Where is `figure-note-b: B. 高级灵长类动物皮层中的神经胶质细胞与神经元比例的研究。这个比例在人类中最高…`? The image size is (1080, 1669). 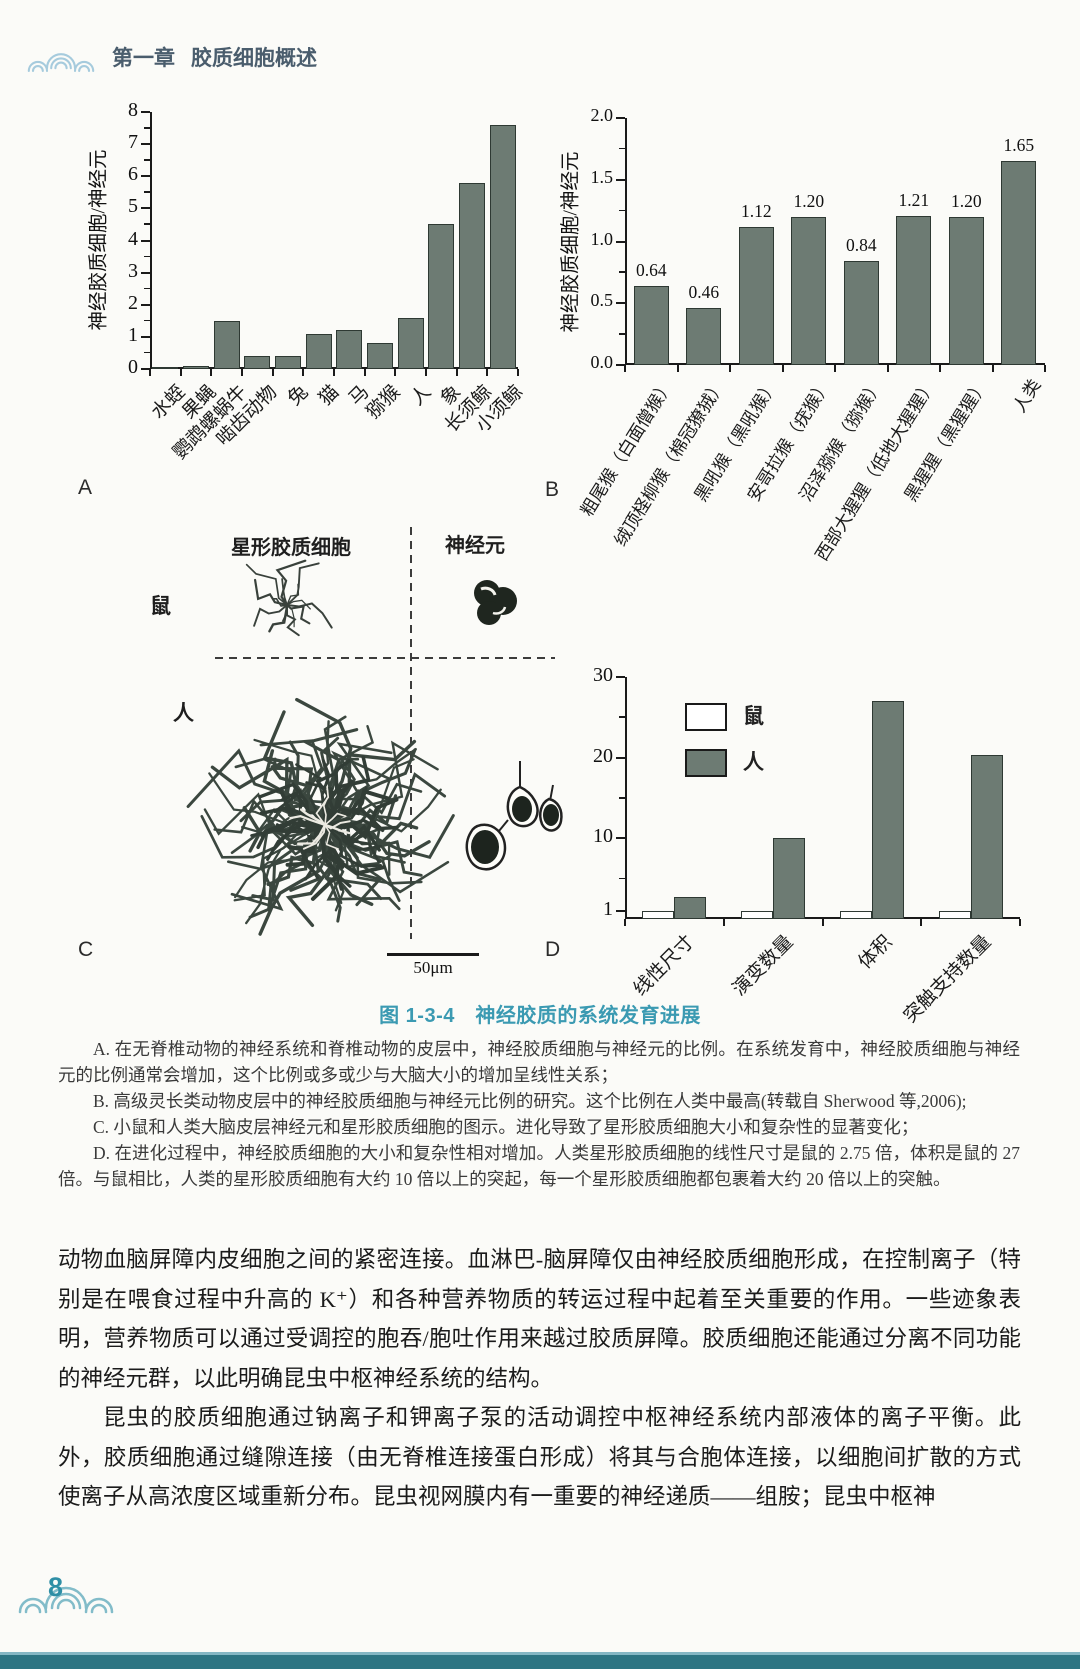 figure-note-b: B. 高级灵长类动物皮层中的神经胶质细胞与神经元比例的研究。这个比例在人类中最高… is located at coordinates (530, 1101).